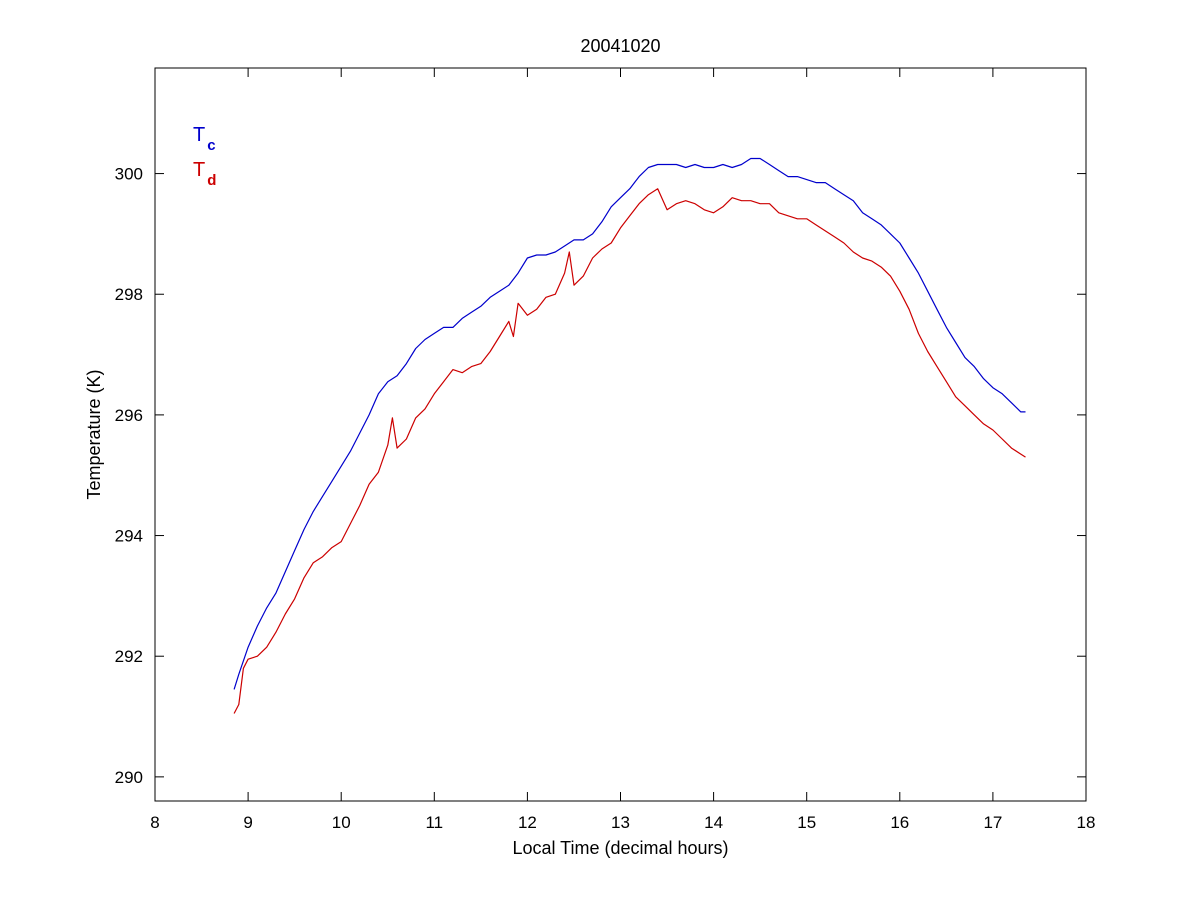  What do you see at coordinates (992, 822) in the screenshot?
I see `x-tick-label: 17` at bounding box center [992, 822].